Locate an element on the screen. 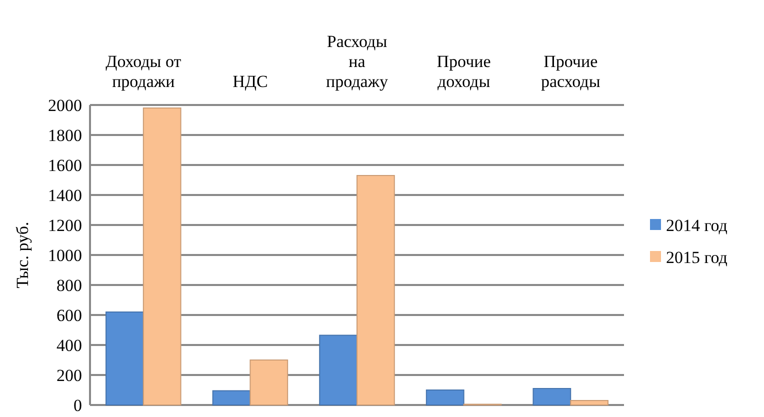 This screenshot has height=417, width=764. x-tick-label: Доходы от продажи is located at coordinates (144, 71).